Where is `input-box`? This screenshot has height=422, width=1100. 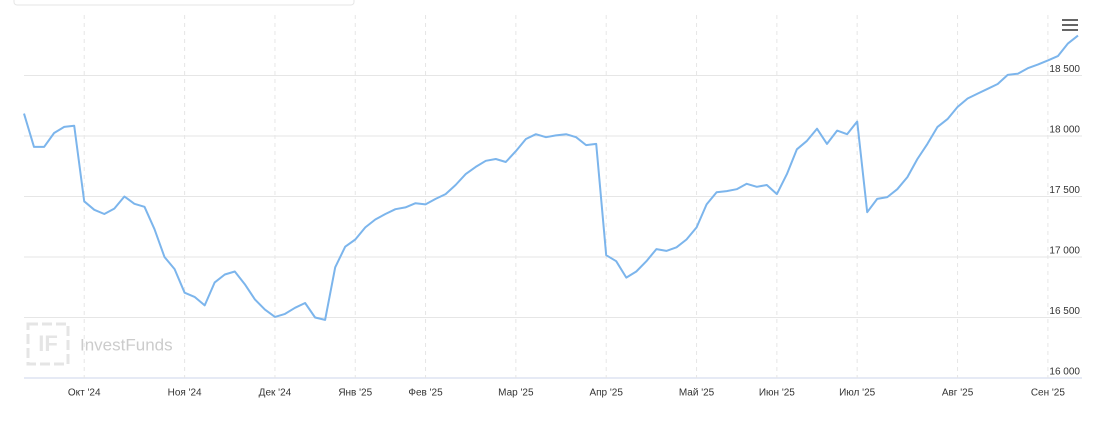
input-box is located at coordinates (184, 3).